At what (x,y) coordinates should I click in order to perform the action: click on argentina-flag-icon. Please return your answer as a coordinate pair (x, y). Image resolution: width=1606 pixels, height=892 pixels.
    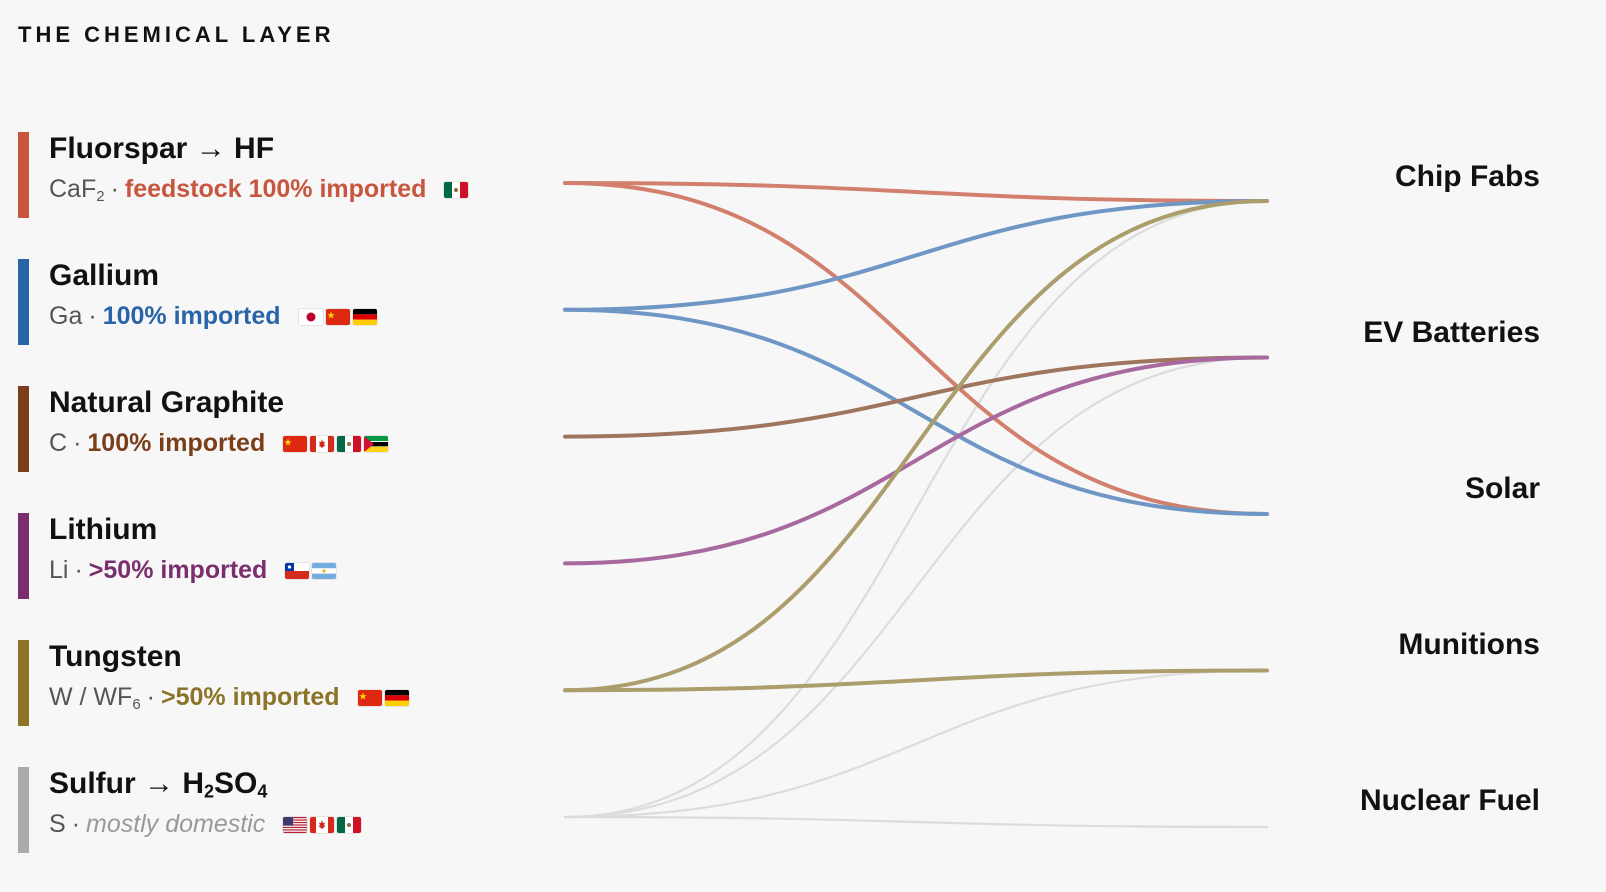
    Looking at the image, I should click on (324, 570).